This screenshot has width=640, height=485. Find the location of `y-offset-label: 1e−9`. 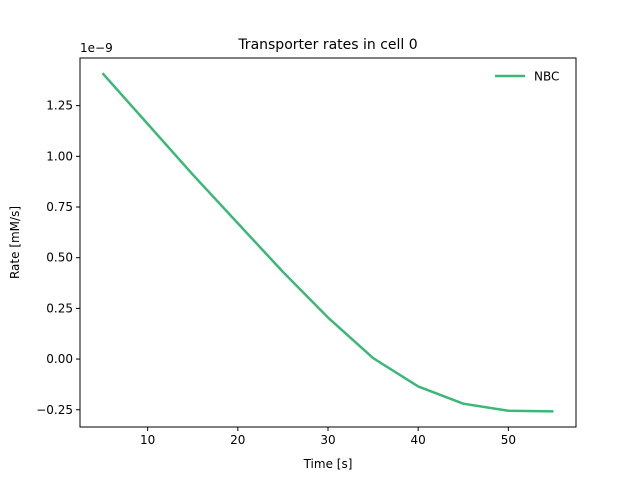

y-offset-label: 1e−9 is located at coordinates (96, 48).